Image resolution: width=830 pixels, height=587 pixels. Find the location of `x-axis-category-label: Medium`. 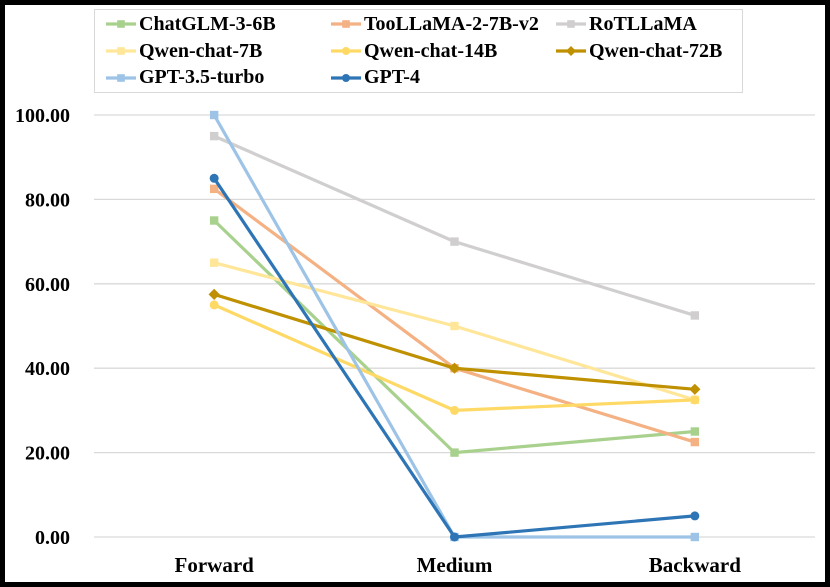

x-axis-category-label: Medium is located at coordinates (455, 565).